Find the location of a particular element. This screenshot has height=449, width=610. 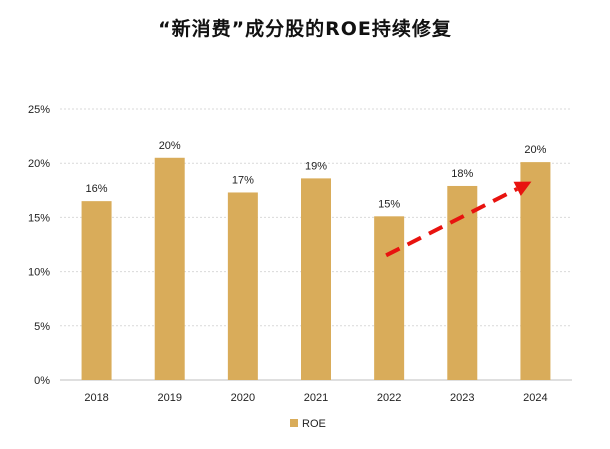

y-tick-label: 25% is located at coordinates (39, 110).